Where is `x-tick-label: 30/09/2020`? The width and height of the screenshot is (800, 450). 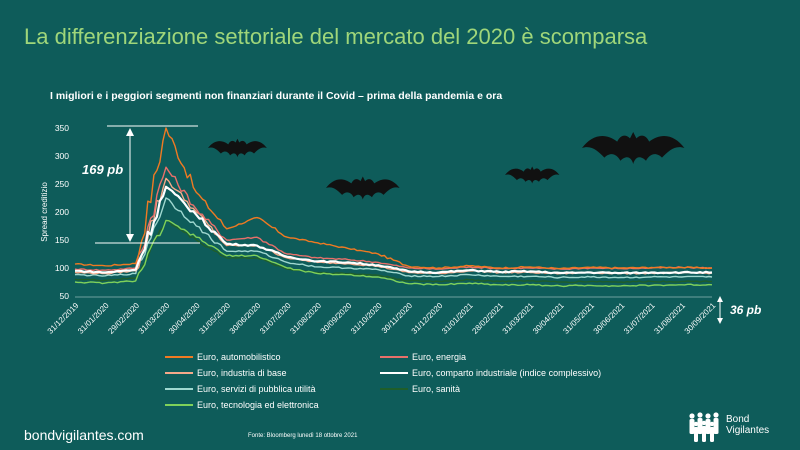
x-tick-label: 30/09/2020 is located at coordinates (336, 318).